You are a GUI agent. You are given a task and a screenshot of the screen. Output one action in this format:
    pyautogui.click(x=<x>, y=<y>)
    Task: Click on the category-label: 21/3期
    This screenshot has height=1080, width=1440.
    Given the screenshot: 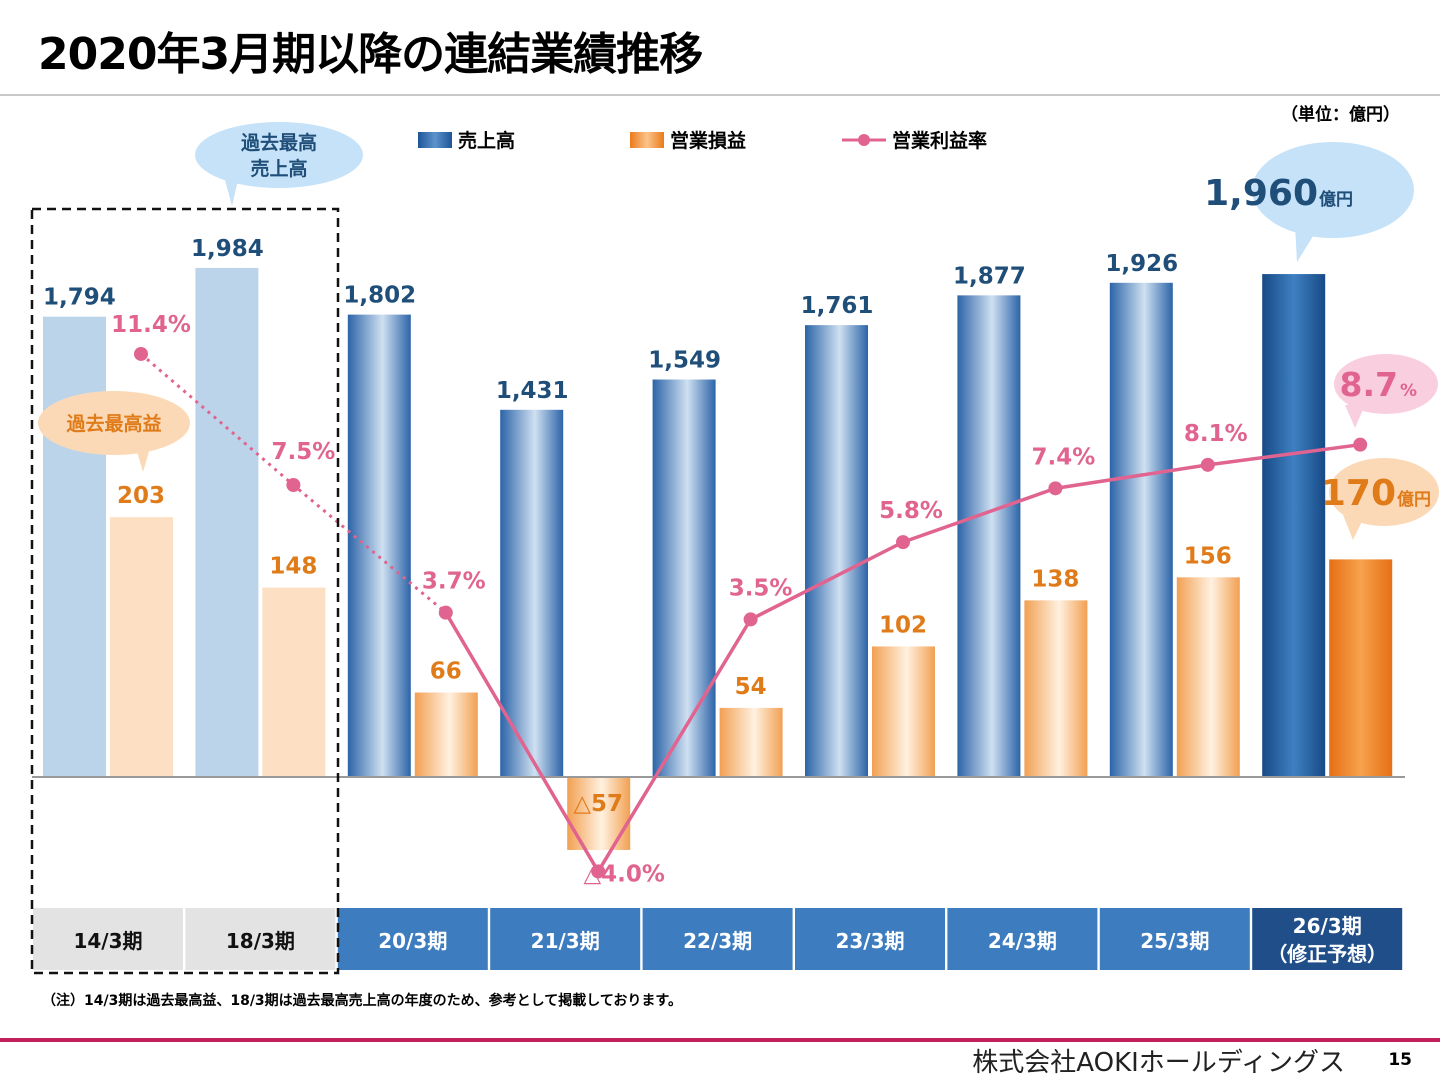 What is the action you would take?
    pyautogui.click(x=565, y=941)
    